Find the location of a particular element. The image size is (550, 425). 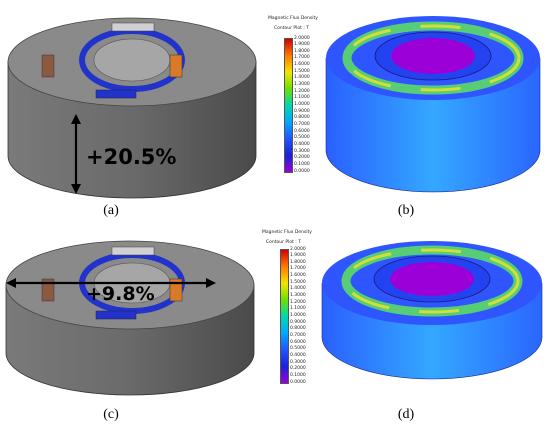

diameter-arrow-head-right is located at coordinates (211, 283).